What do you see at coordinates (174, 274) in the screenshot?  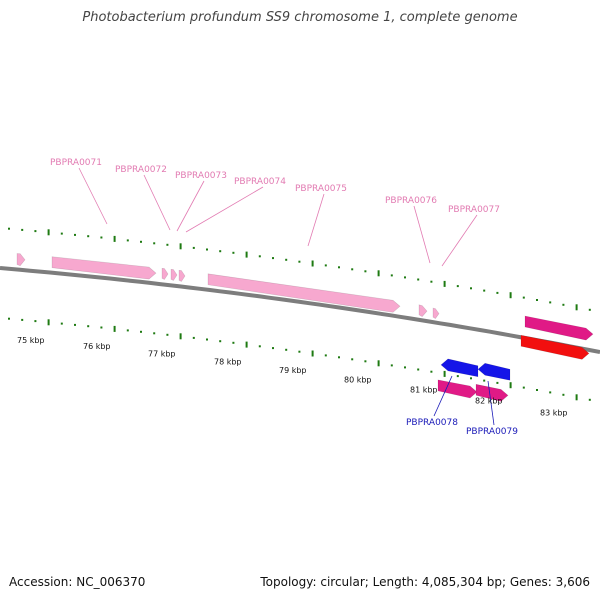 I see `gene-pbpra0073-a` at bounding box center [174, 274].